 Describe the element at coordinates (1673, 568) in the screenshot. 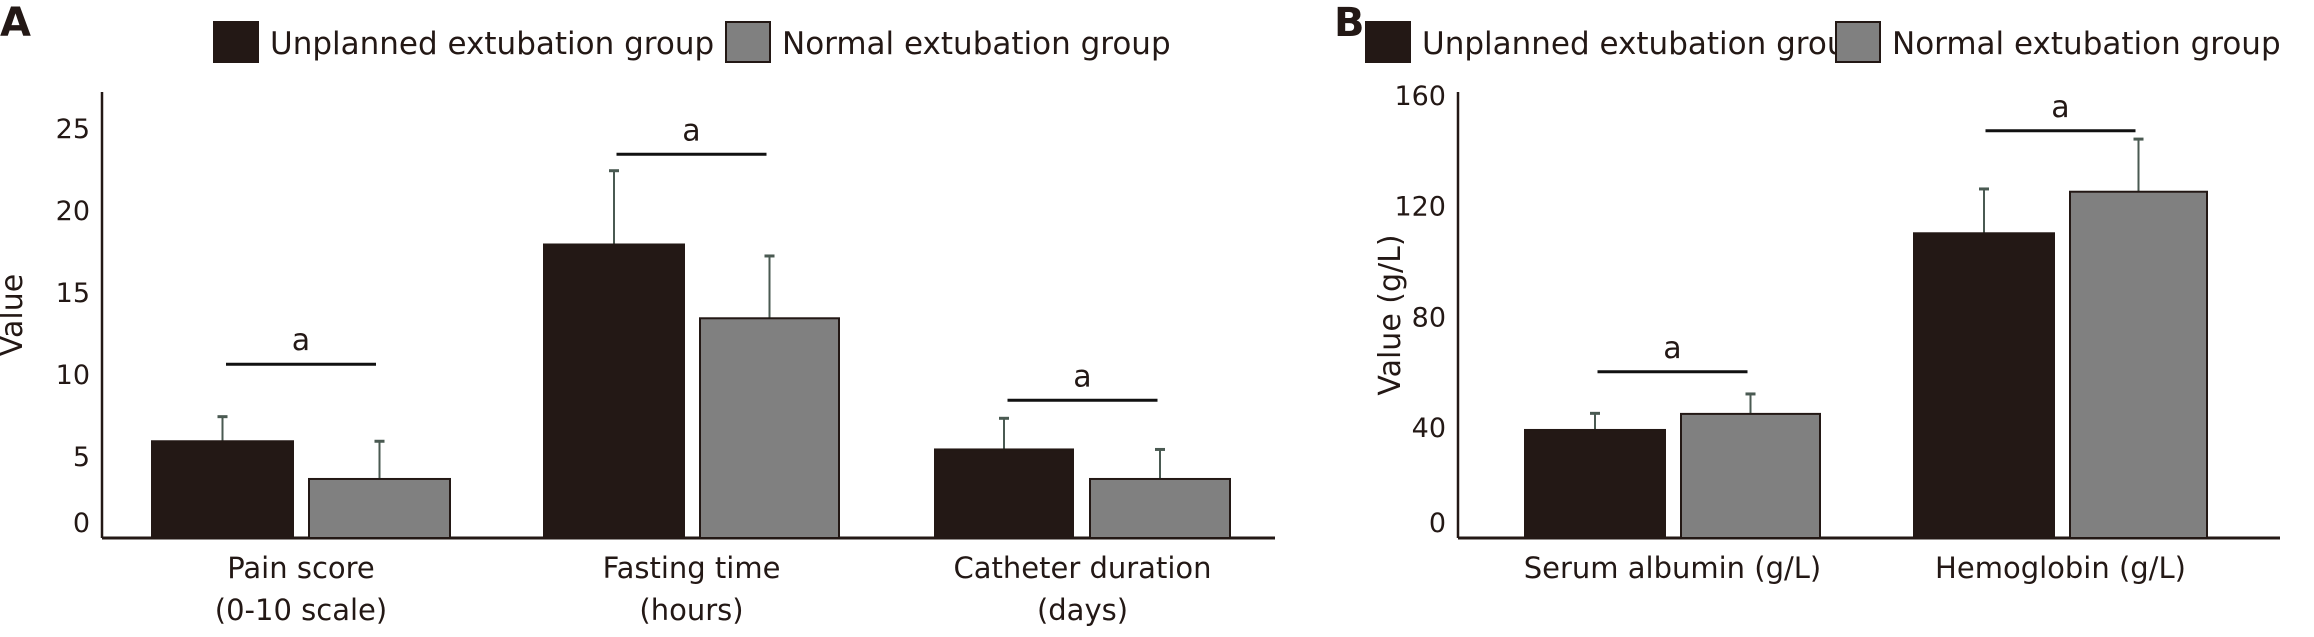

I see `x-tick-label: Serum albumin (g/L)` at that location.